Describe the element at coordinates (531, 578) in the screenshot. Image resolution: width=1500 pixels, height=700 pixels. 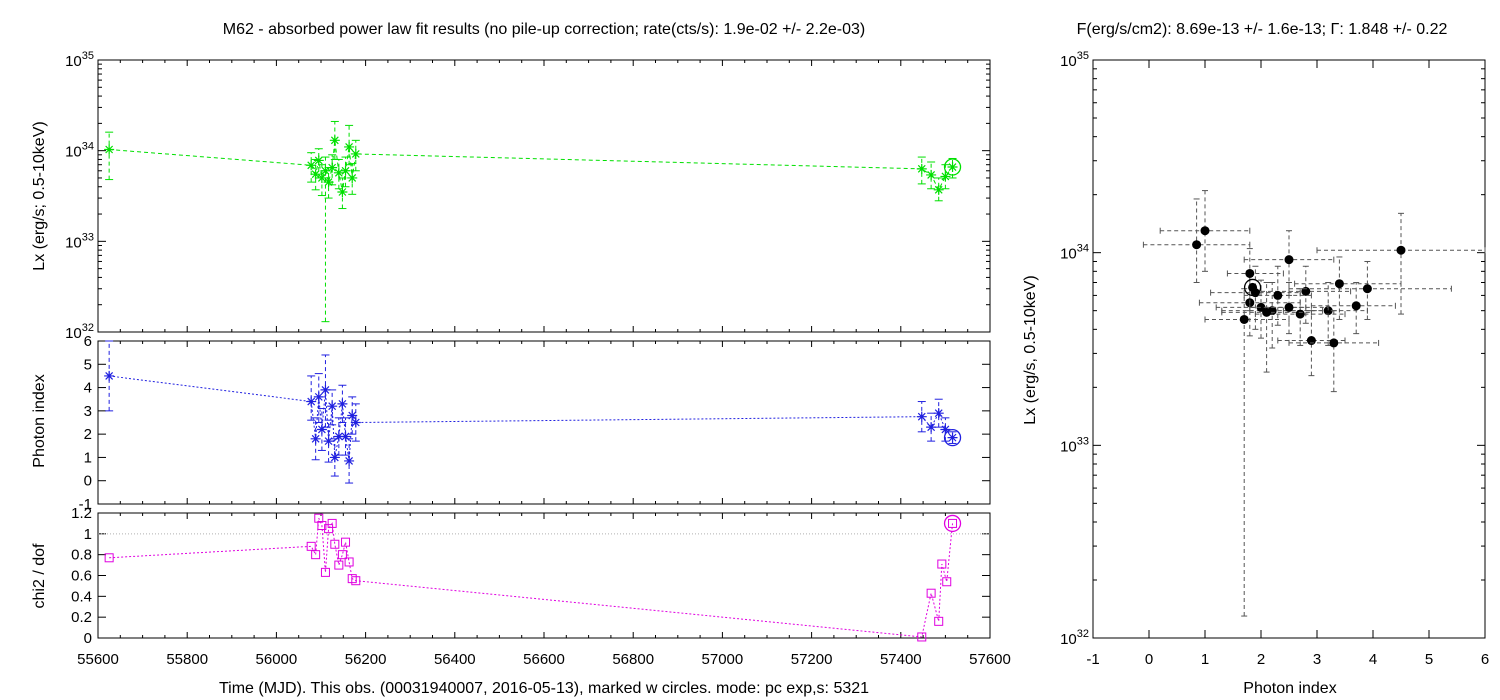
I see `bot-series-line` at that location.